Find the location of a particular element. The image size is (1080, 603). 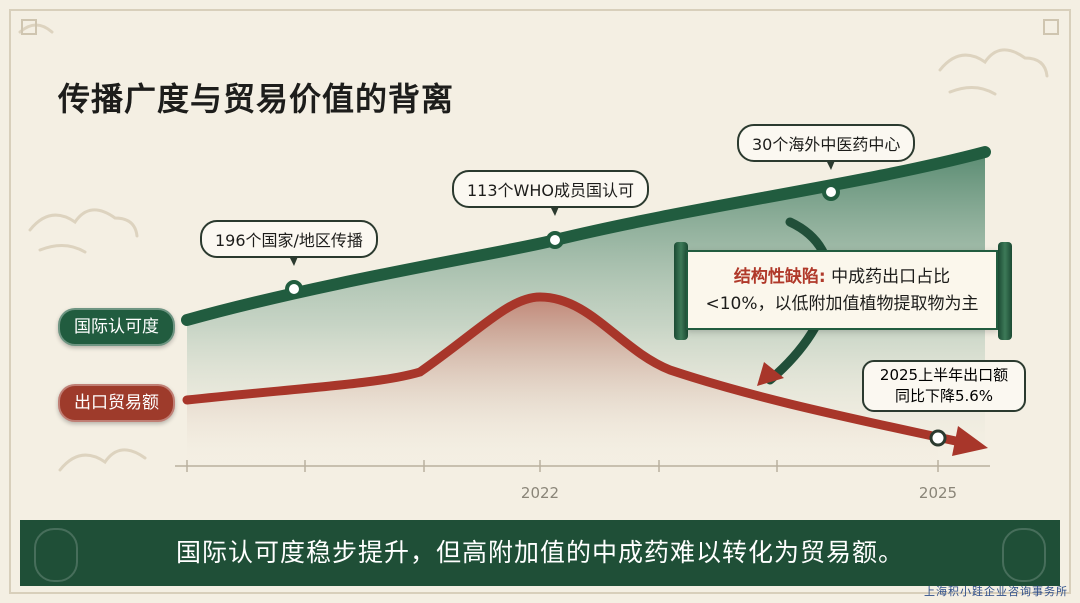

callout-countries: 196个国家/地区传播 is located at coordinates (289, 239).